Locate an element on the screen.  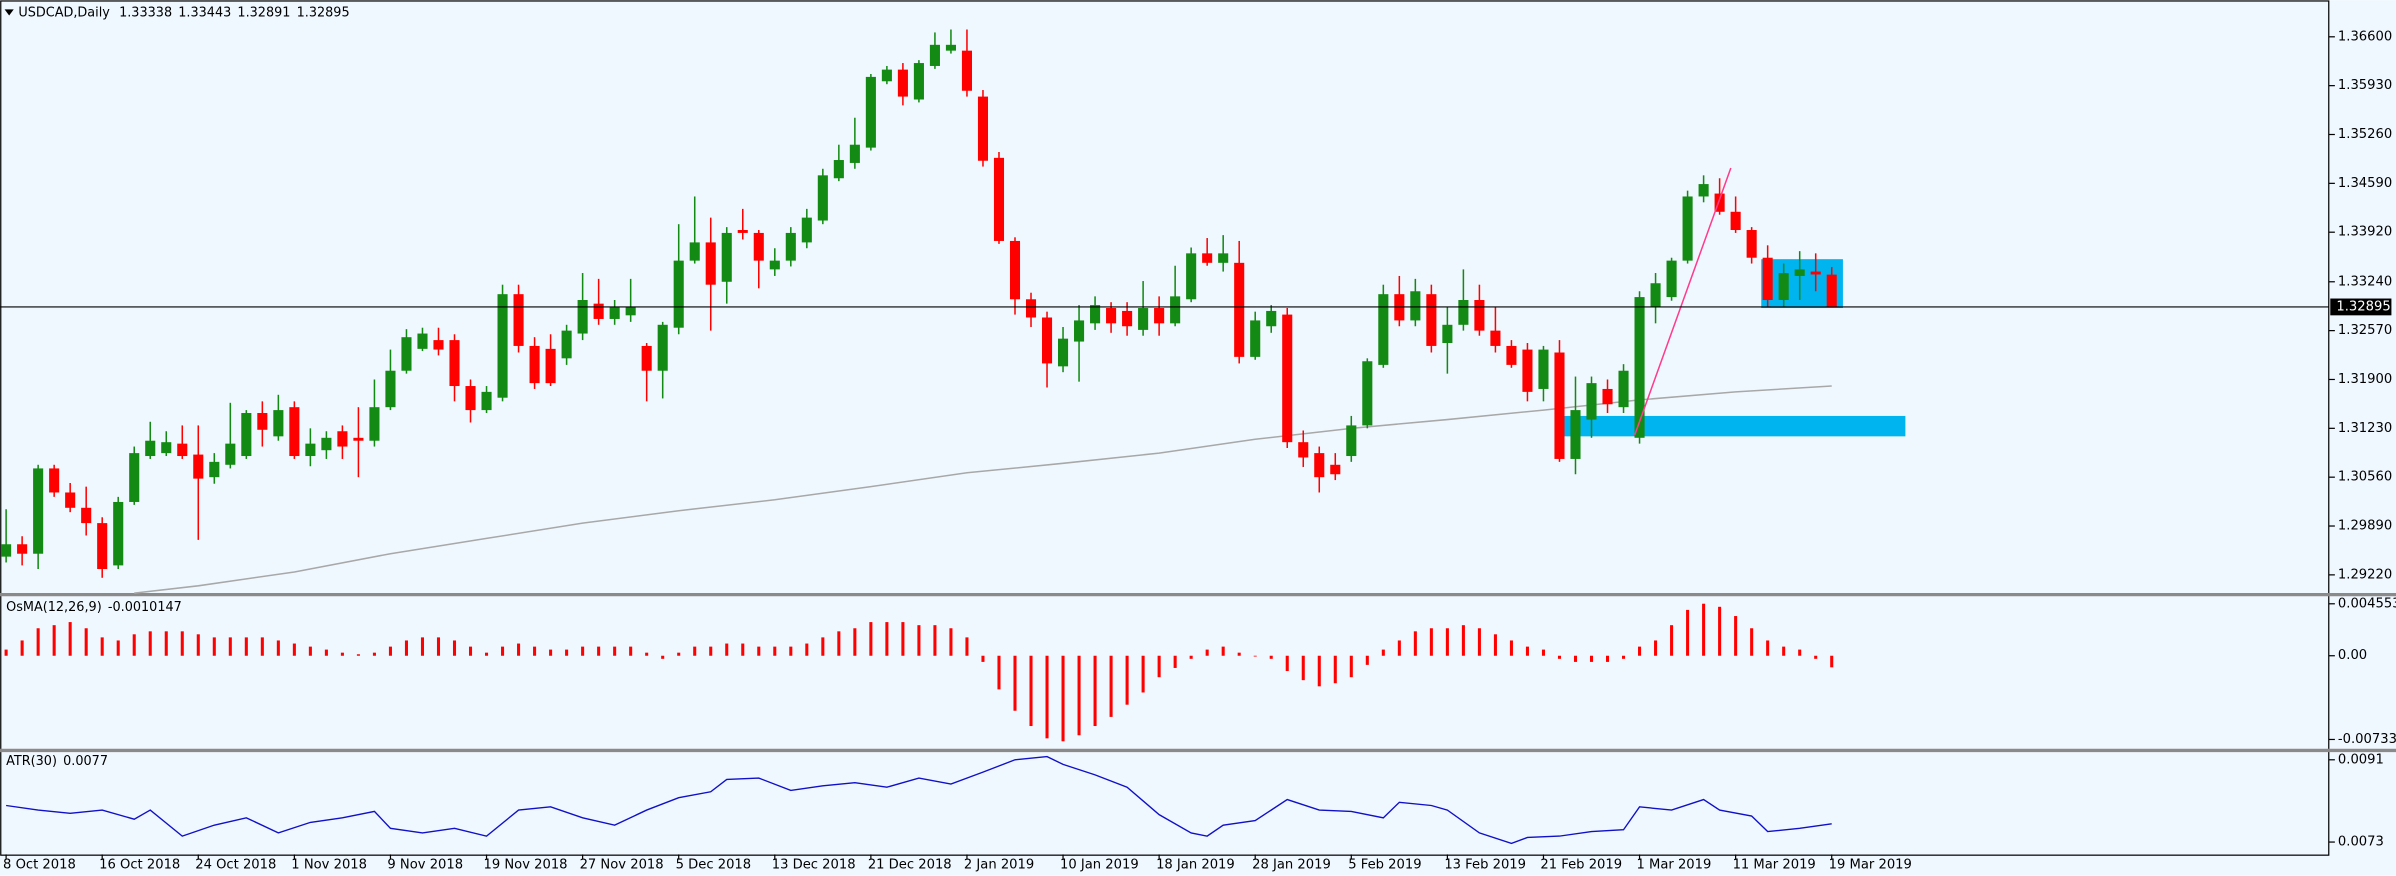
y-tick-label: 1.35930 is located at coordinates (2365, 85).